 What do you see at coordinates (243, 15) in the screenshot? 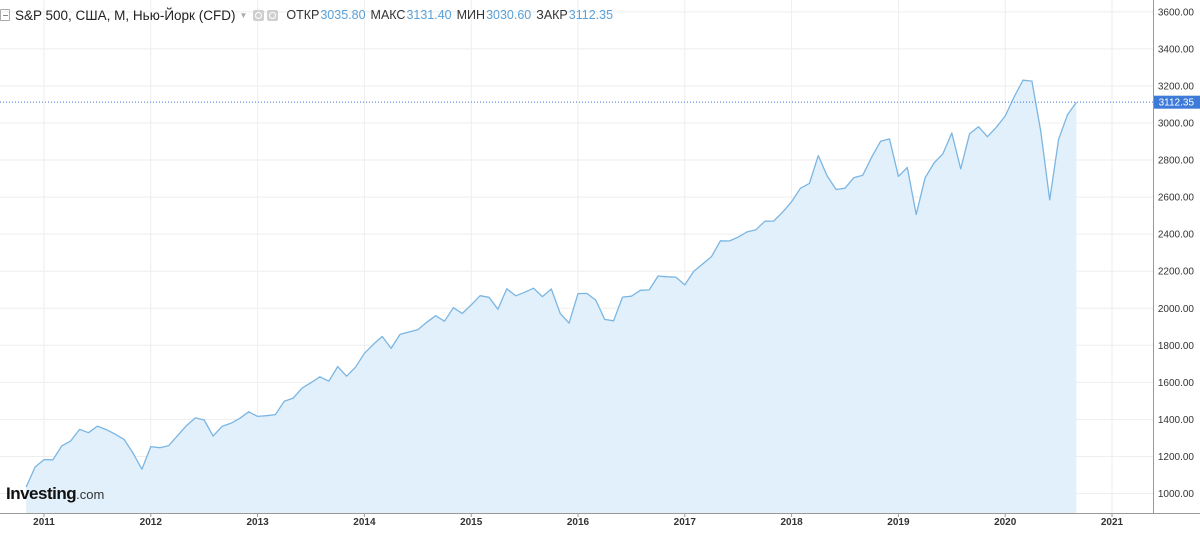
I see `chevron-down-icon: ▼` at bounding box center [243, 15].